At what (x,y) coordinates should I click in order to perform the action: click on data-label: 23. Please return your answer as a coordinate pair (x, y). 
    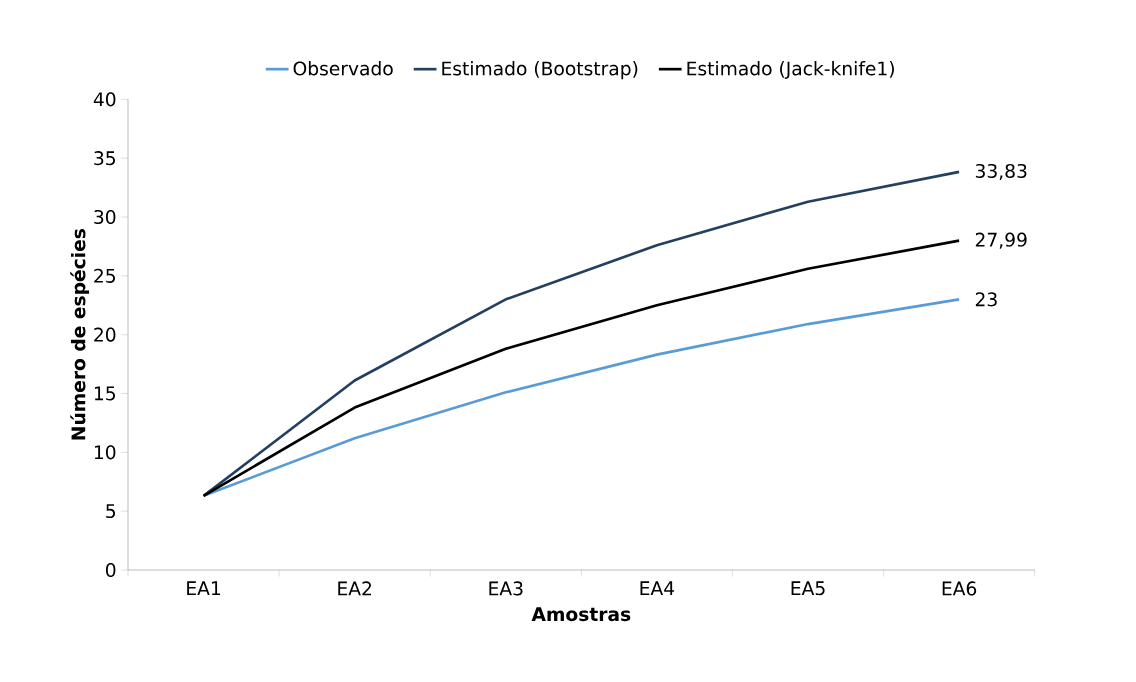
    Looking at the image, I should click on (986, 299).